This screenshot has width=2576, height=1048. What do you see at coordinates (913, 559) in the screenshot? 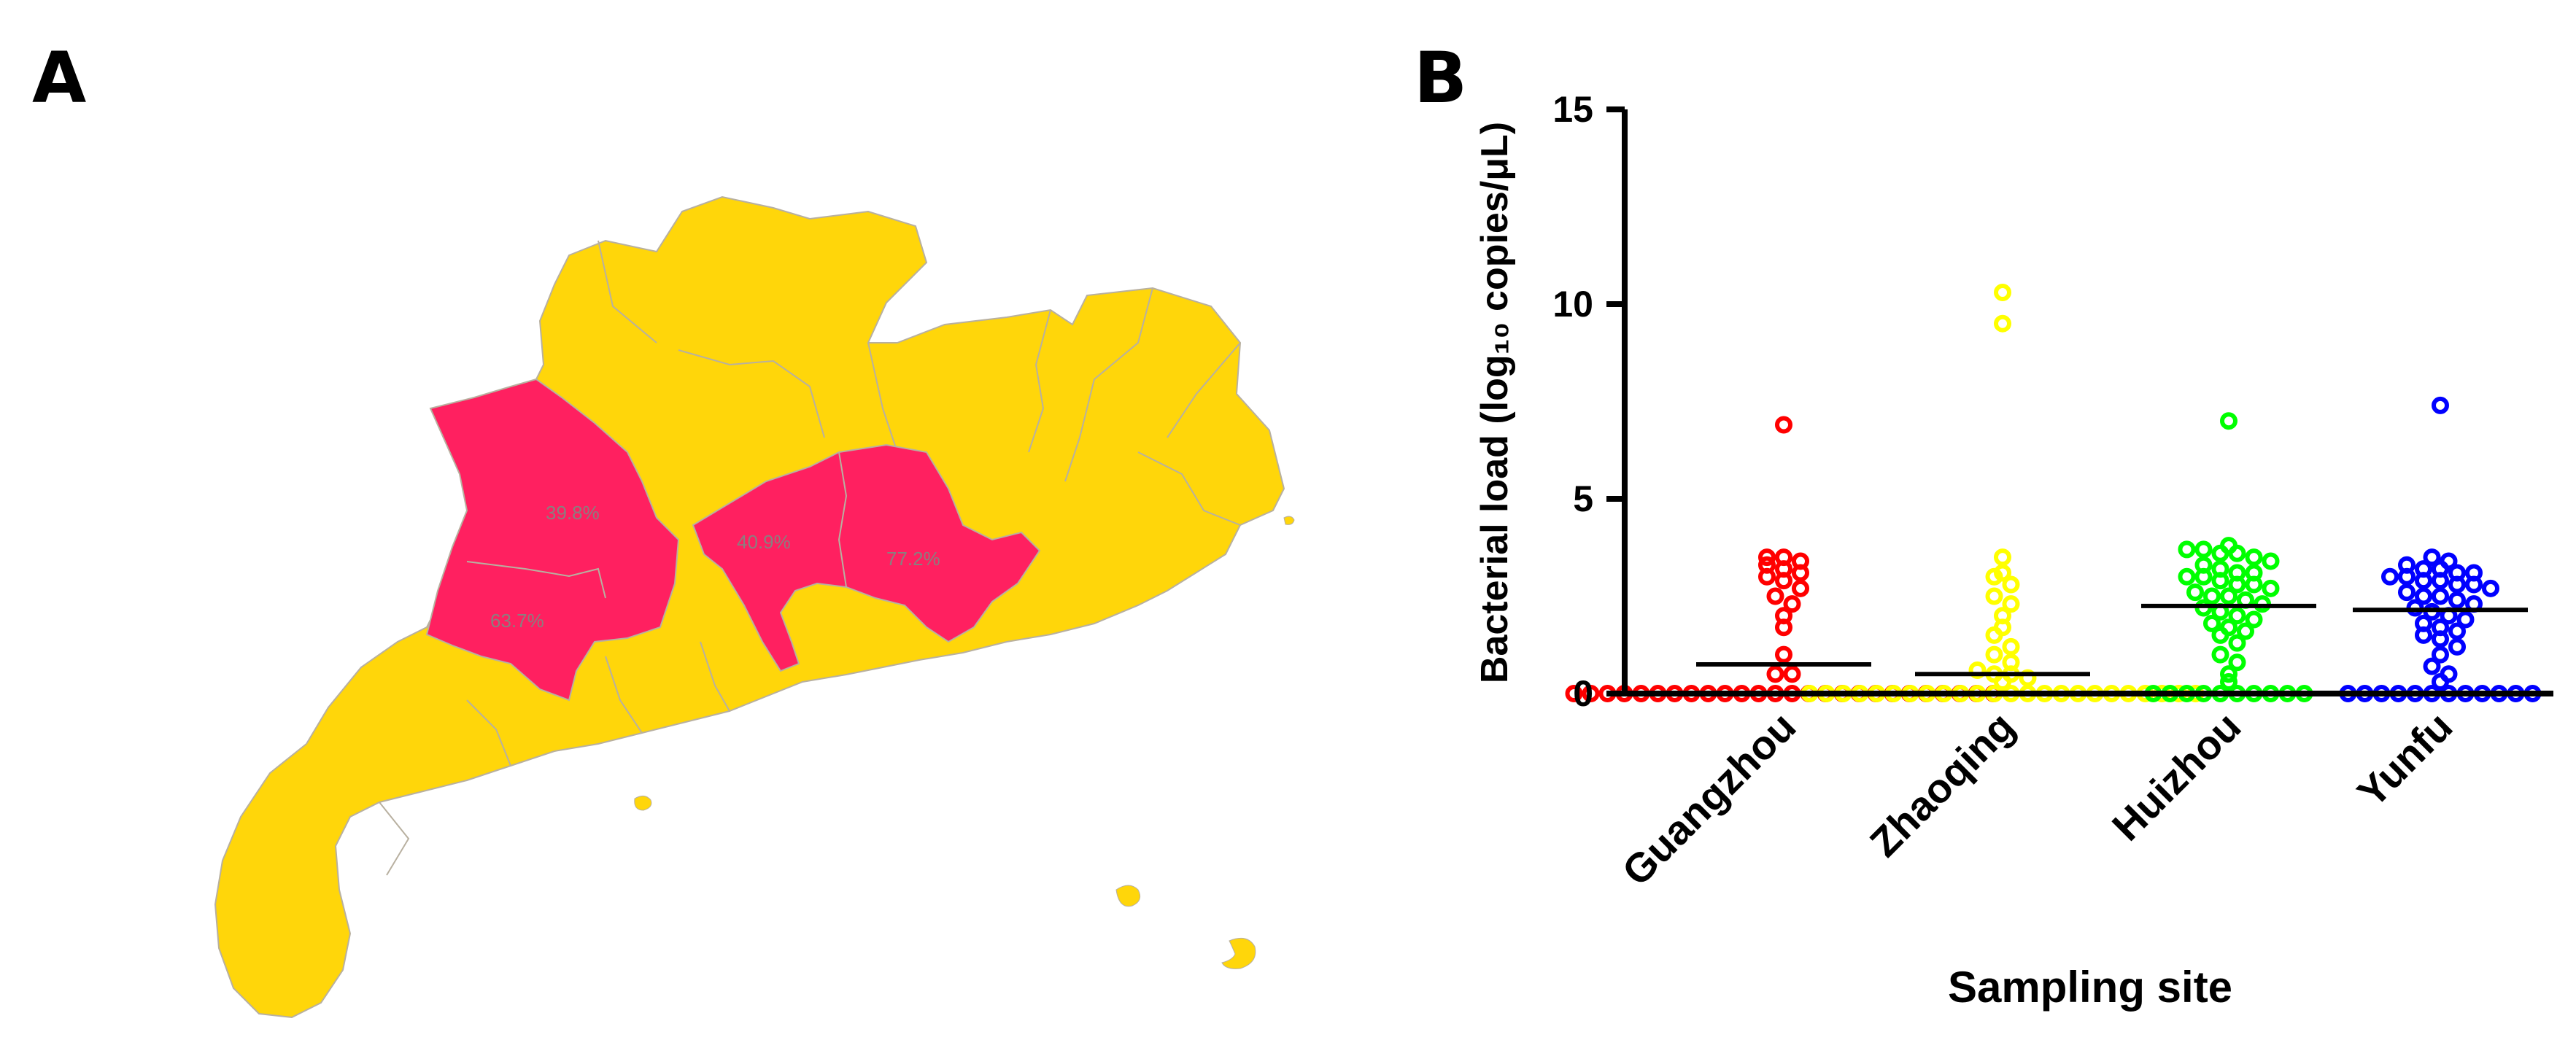
I see `map-percent-label: 77.2%` at bounding box center [913, 559].